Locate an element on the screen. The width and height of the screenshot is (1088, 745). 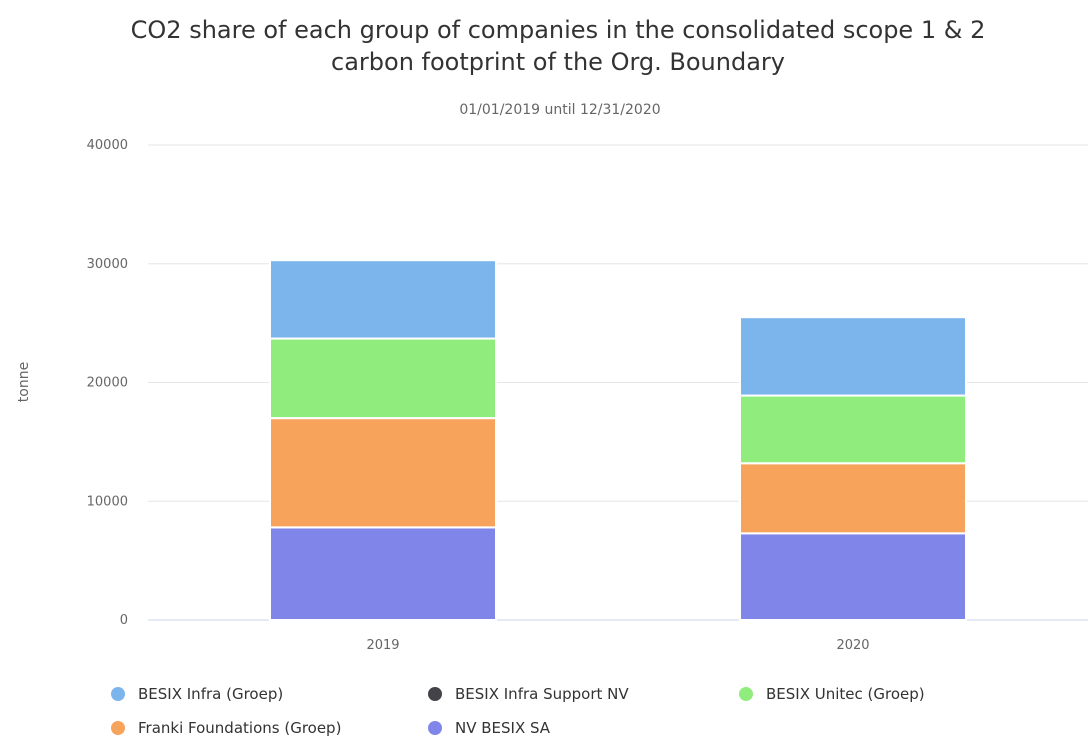
legend-label: Franki Foundations (Groep) is located at coordinates (239, 728).